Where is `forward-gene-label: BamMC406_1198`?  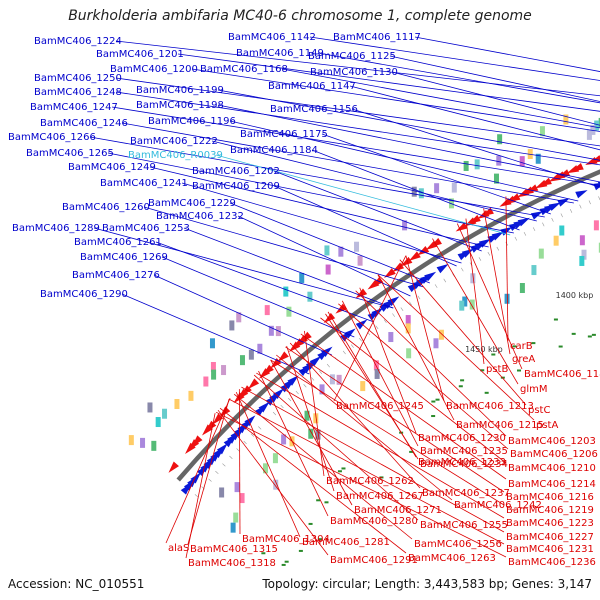
forward-gene-label: BamMC406_1198 is located at coordinates (180, 105).